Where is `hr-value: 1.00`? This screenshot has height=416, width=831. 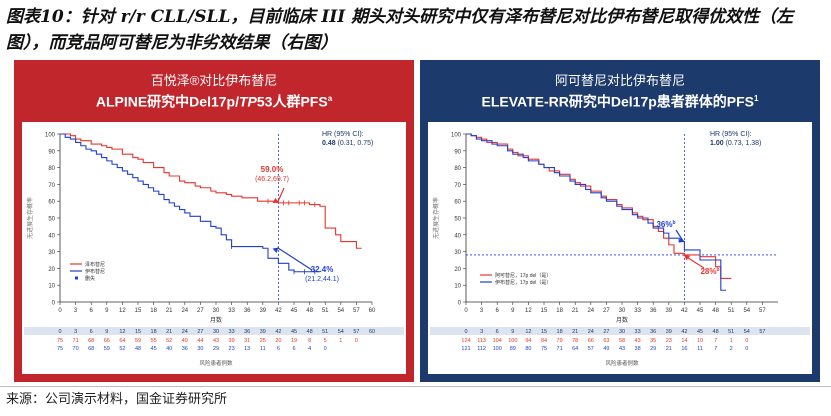
hr-value: 1.00 is located at coordinates (718, 143).